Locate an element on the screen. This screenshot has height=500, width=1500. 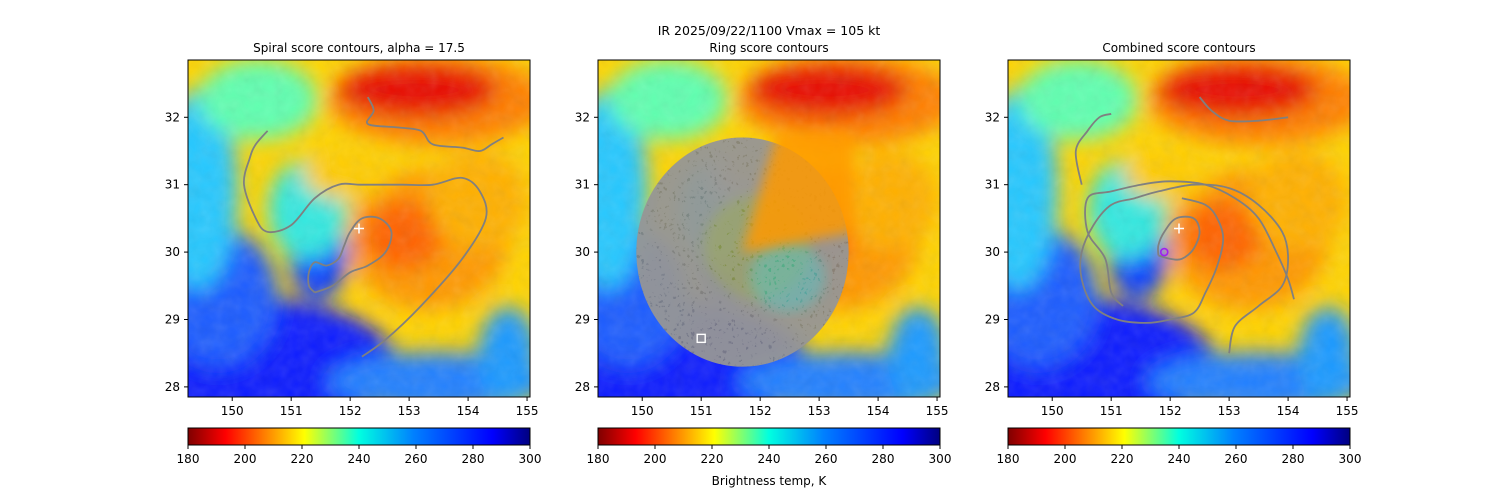
contour-outermost-arc is located at coordinates (1189, 243).